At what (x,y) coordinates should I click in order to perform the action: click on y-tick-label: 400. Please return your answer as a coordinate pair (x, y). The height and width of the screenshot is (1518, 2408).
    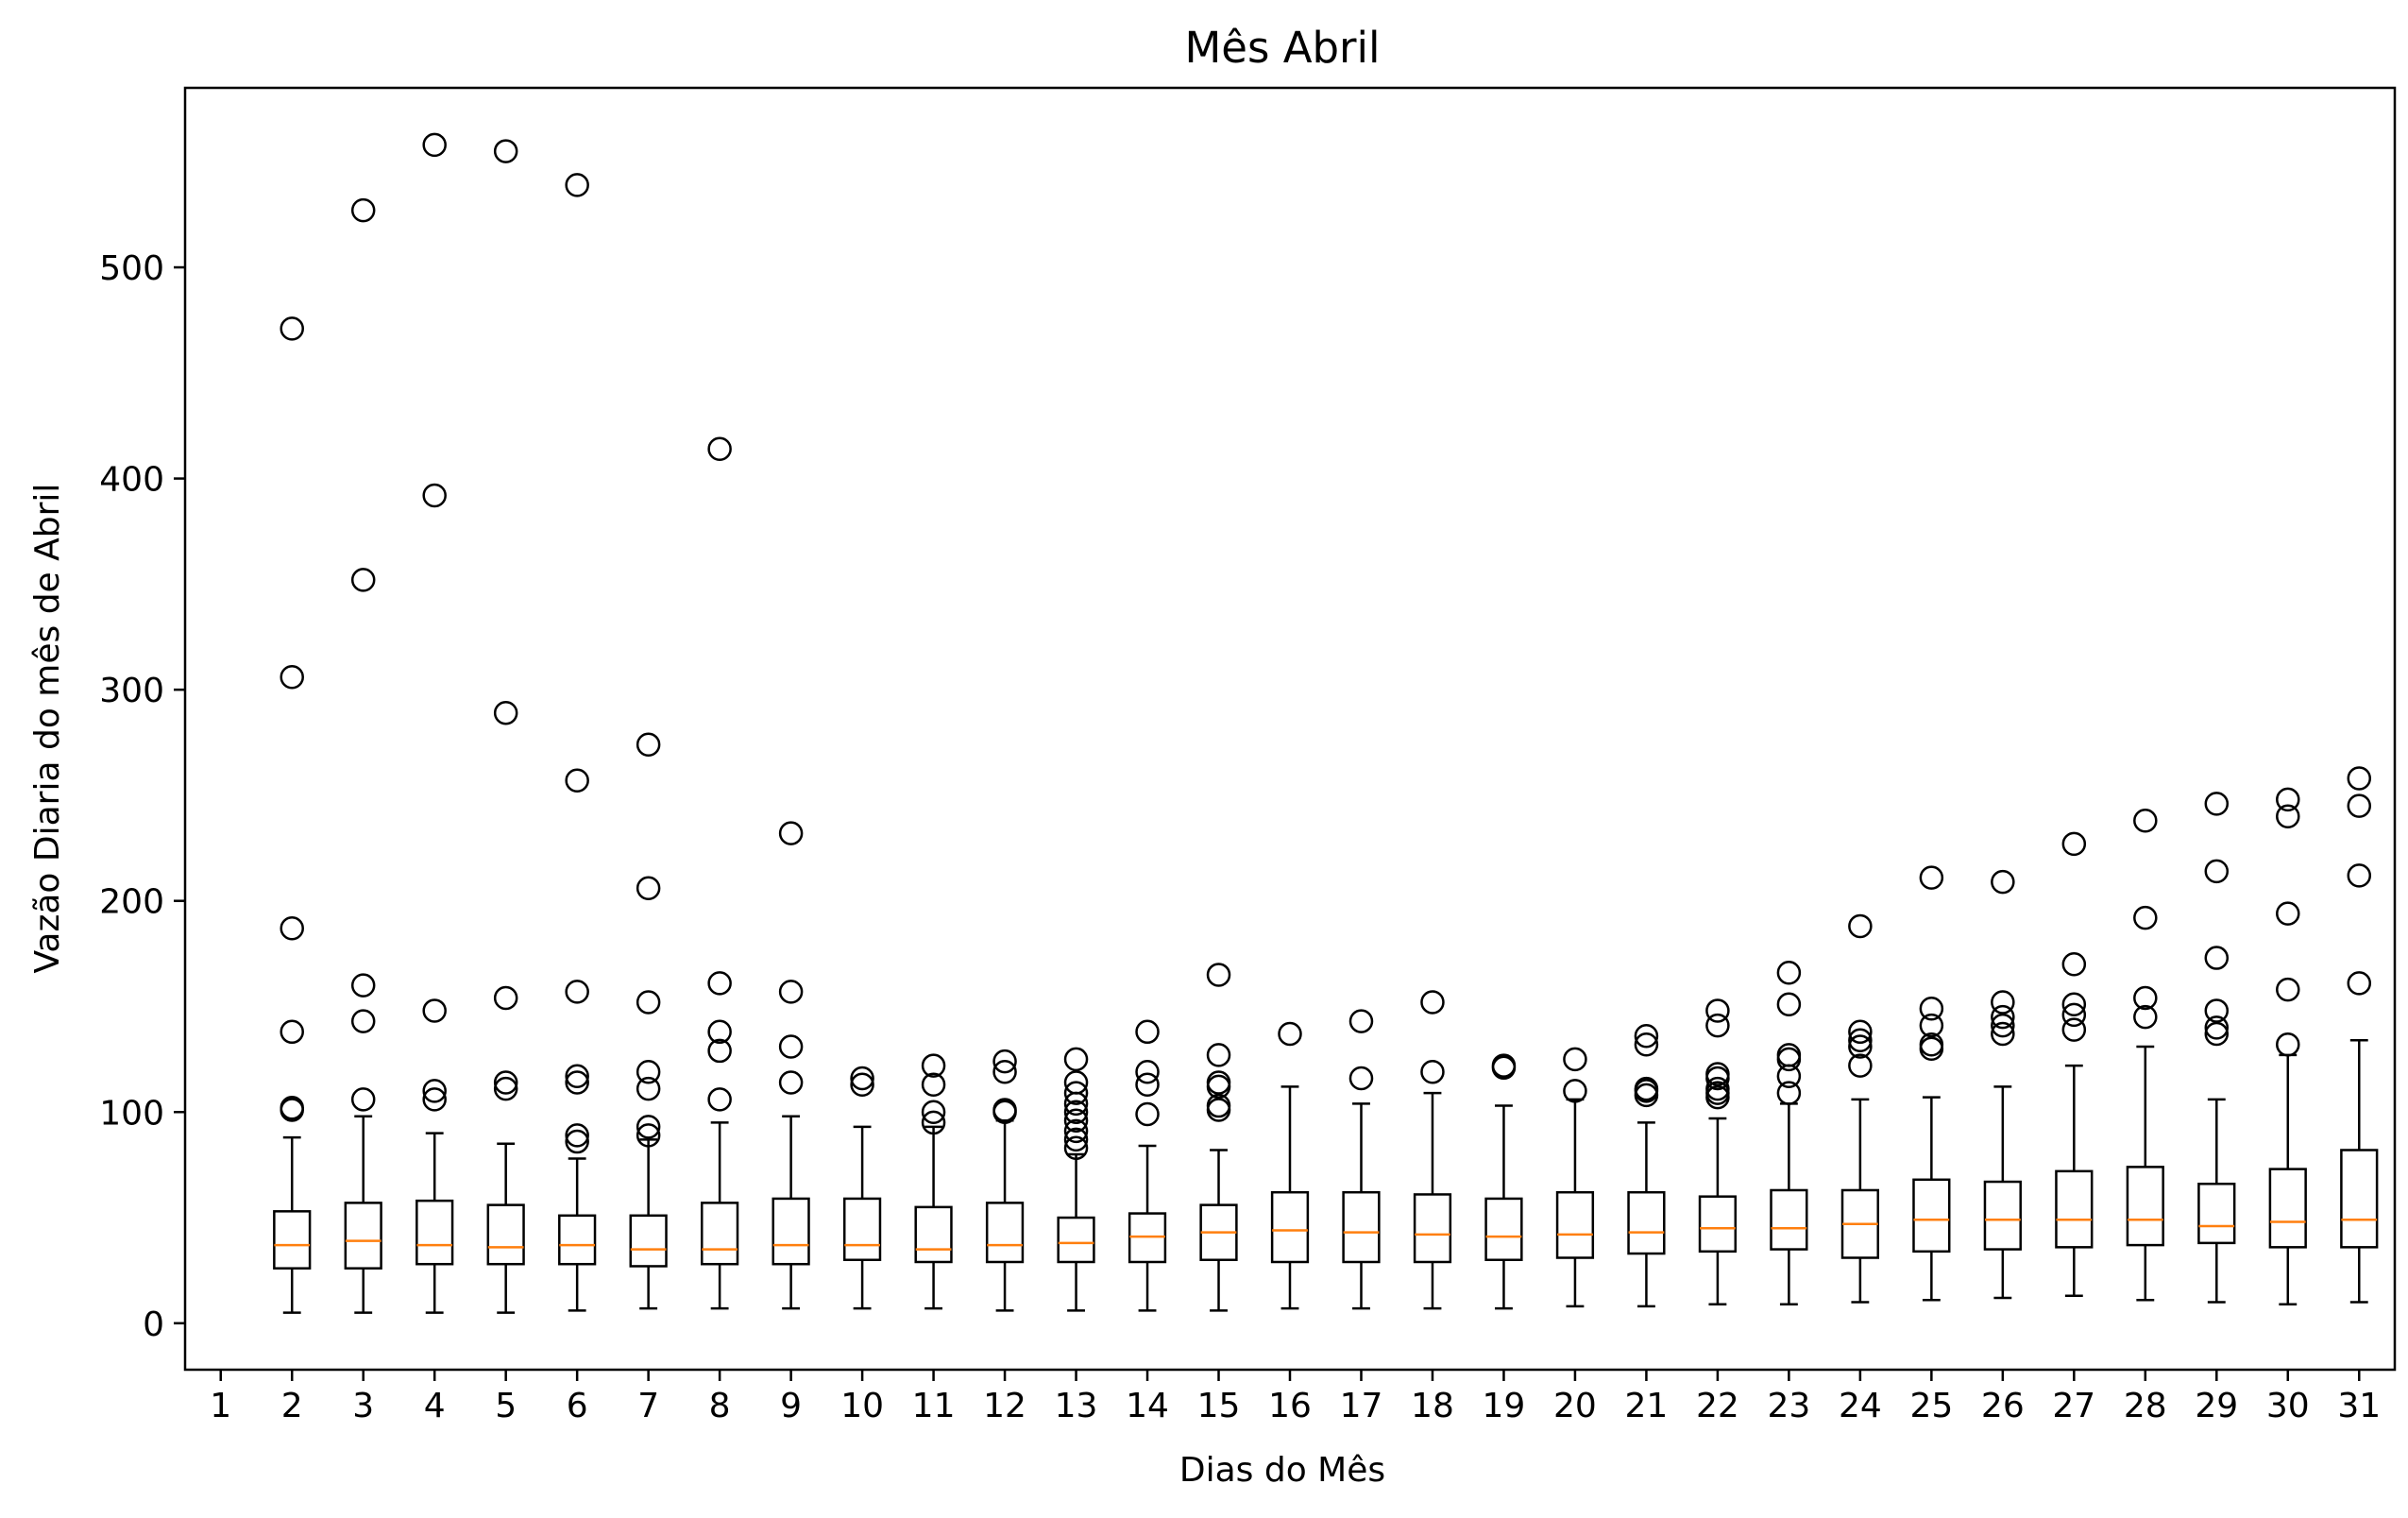
    Looking at the image, I should click on (131, 481).